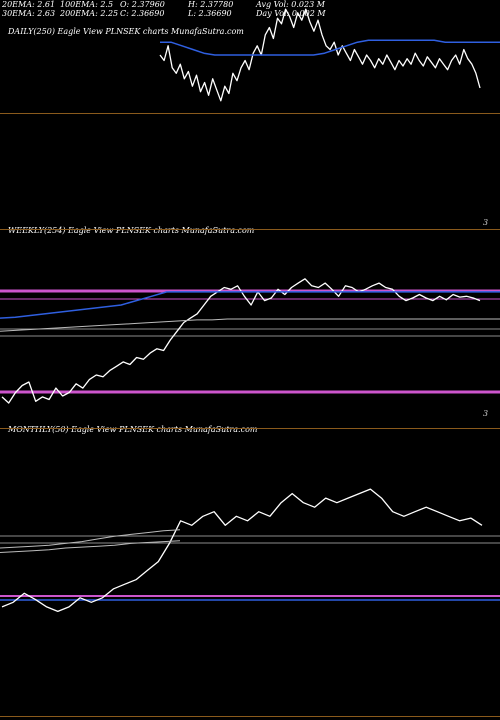 The width and height of the screenshot is (500, 720). Describe the element at coordinates (210, 13) in the screenshot. I see `low-stat: L: 2.36690` at that location.